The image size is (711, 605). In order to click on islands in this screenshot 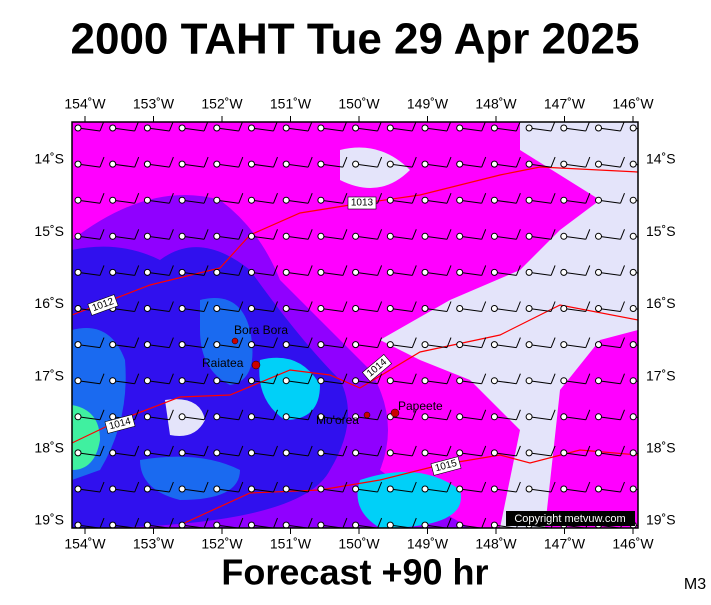, I will do `click(315, 378)`.